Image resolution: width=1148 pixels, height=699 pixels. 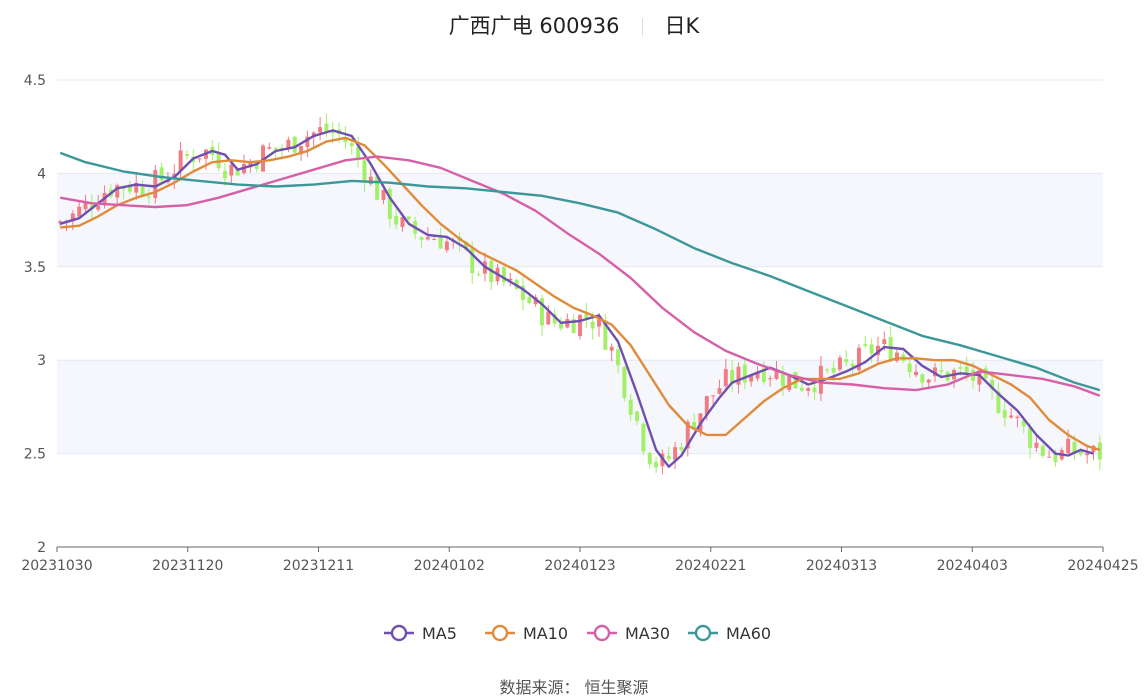 What do you see at coordinates (35, 268) in the screenshot?
I see `y-tick-label: 3.5` at bounding box center [35, 268].